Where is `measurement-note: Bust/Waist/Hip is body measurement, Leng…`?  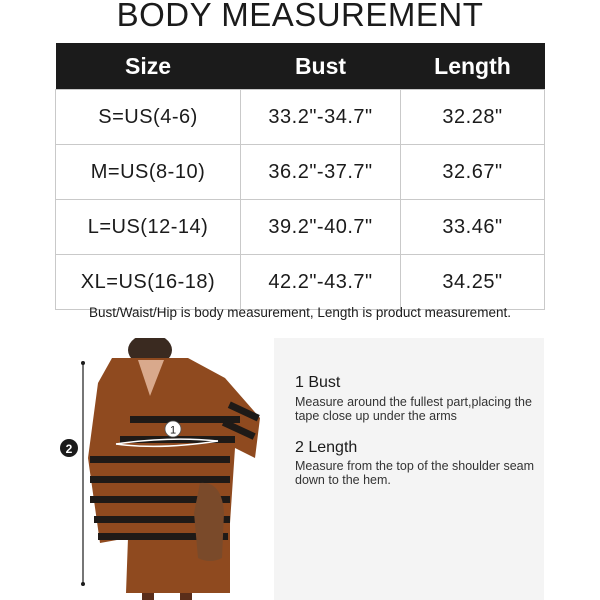 measurement-note: Bust/Waist/Hip is body measurement, Leng… is located at coordinates (300, 312).